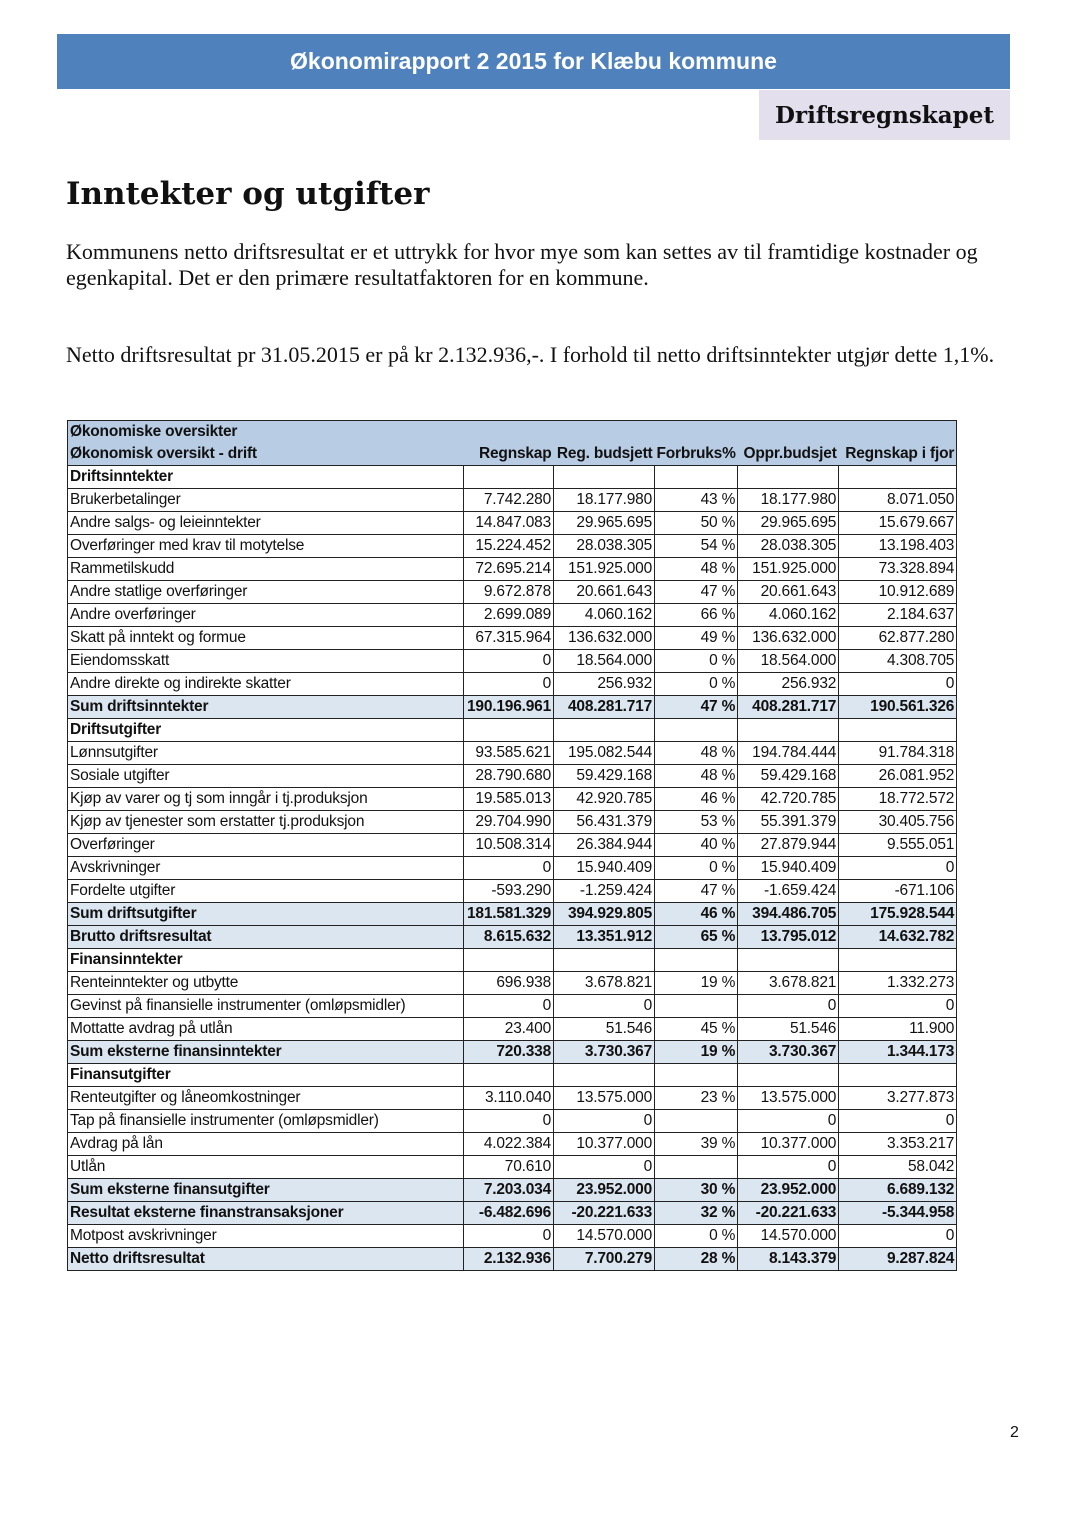  I want to click on cell-value: 59.429.168, so click(788, 776).